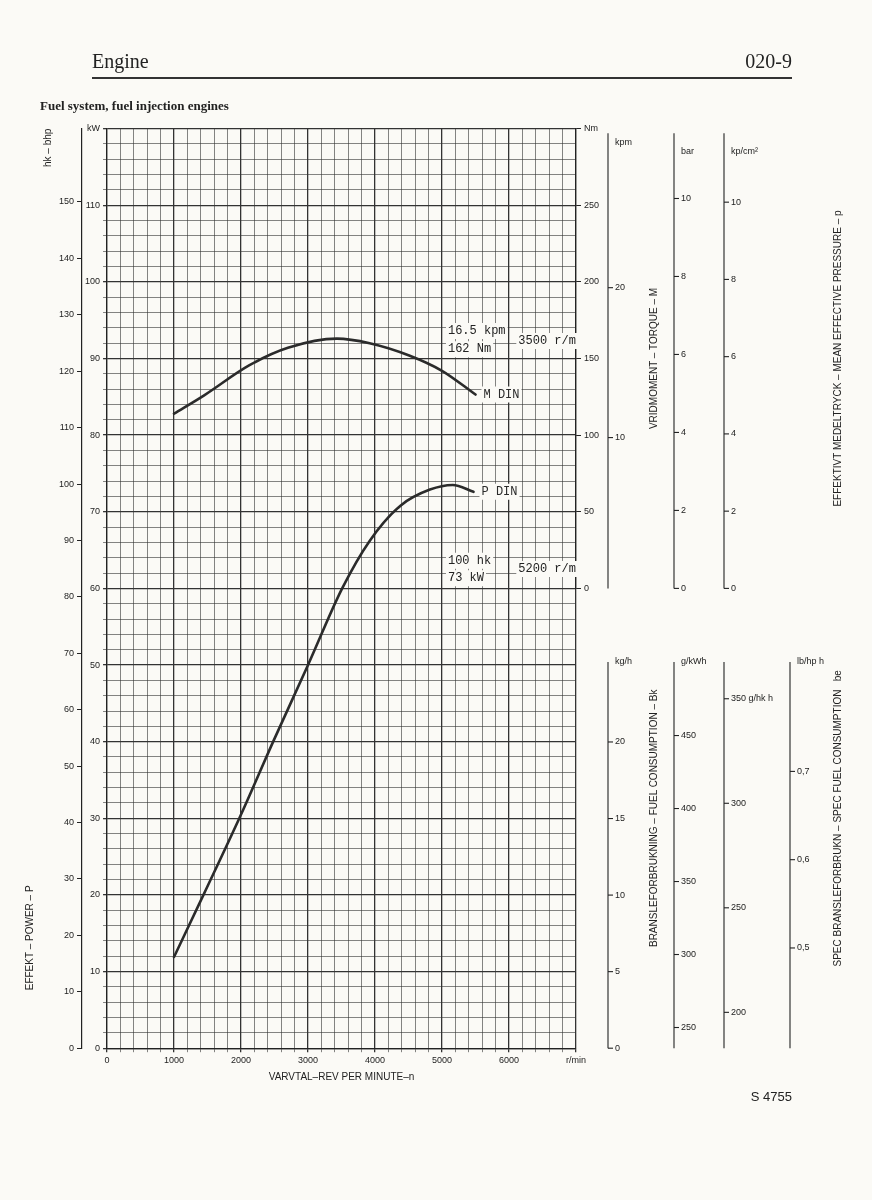  What do you see at coordinates (811, 661) in the screenshot?
I see `text: lb/hp h` at bounding box center [811, 661].